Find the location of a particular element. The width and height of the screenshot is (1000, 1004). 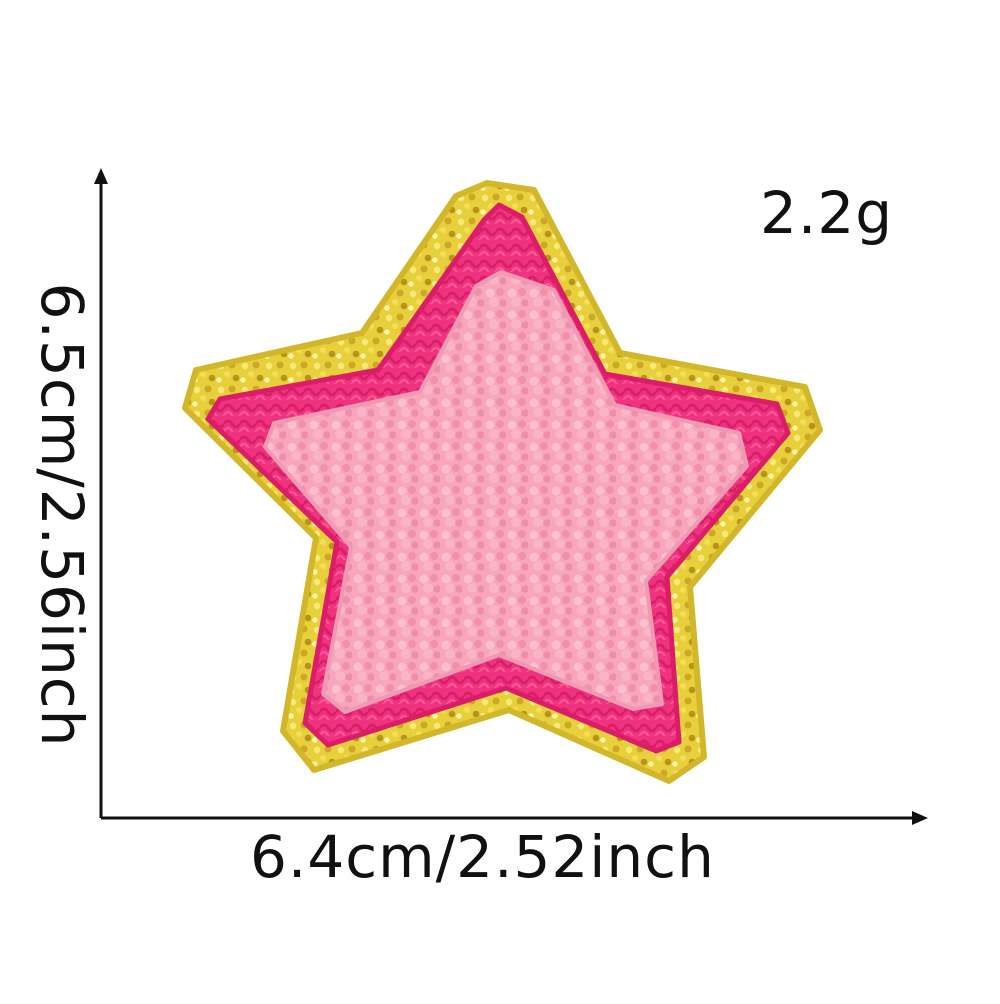

weight-label: 2.2g is located at coordinates (827, 213).